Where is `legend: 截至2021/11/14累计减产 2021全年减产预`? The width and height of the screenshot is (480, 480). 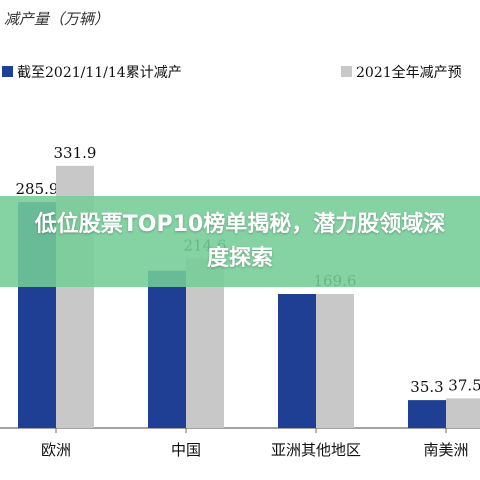
legend: 截至2021/11/14累计减产 2021全年减产预 is located at coordinates (232, 72).